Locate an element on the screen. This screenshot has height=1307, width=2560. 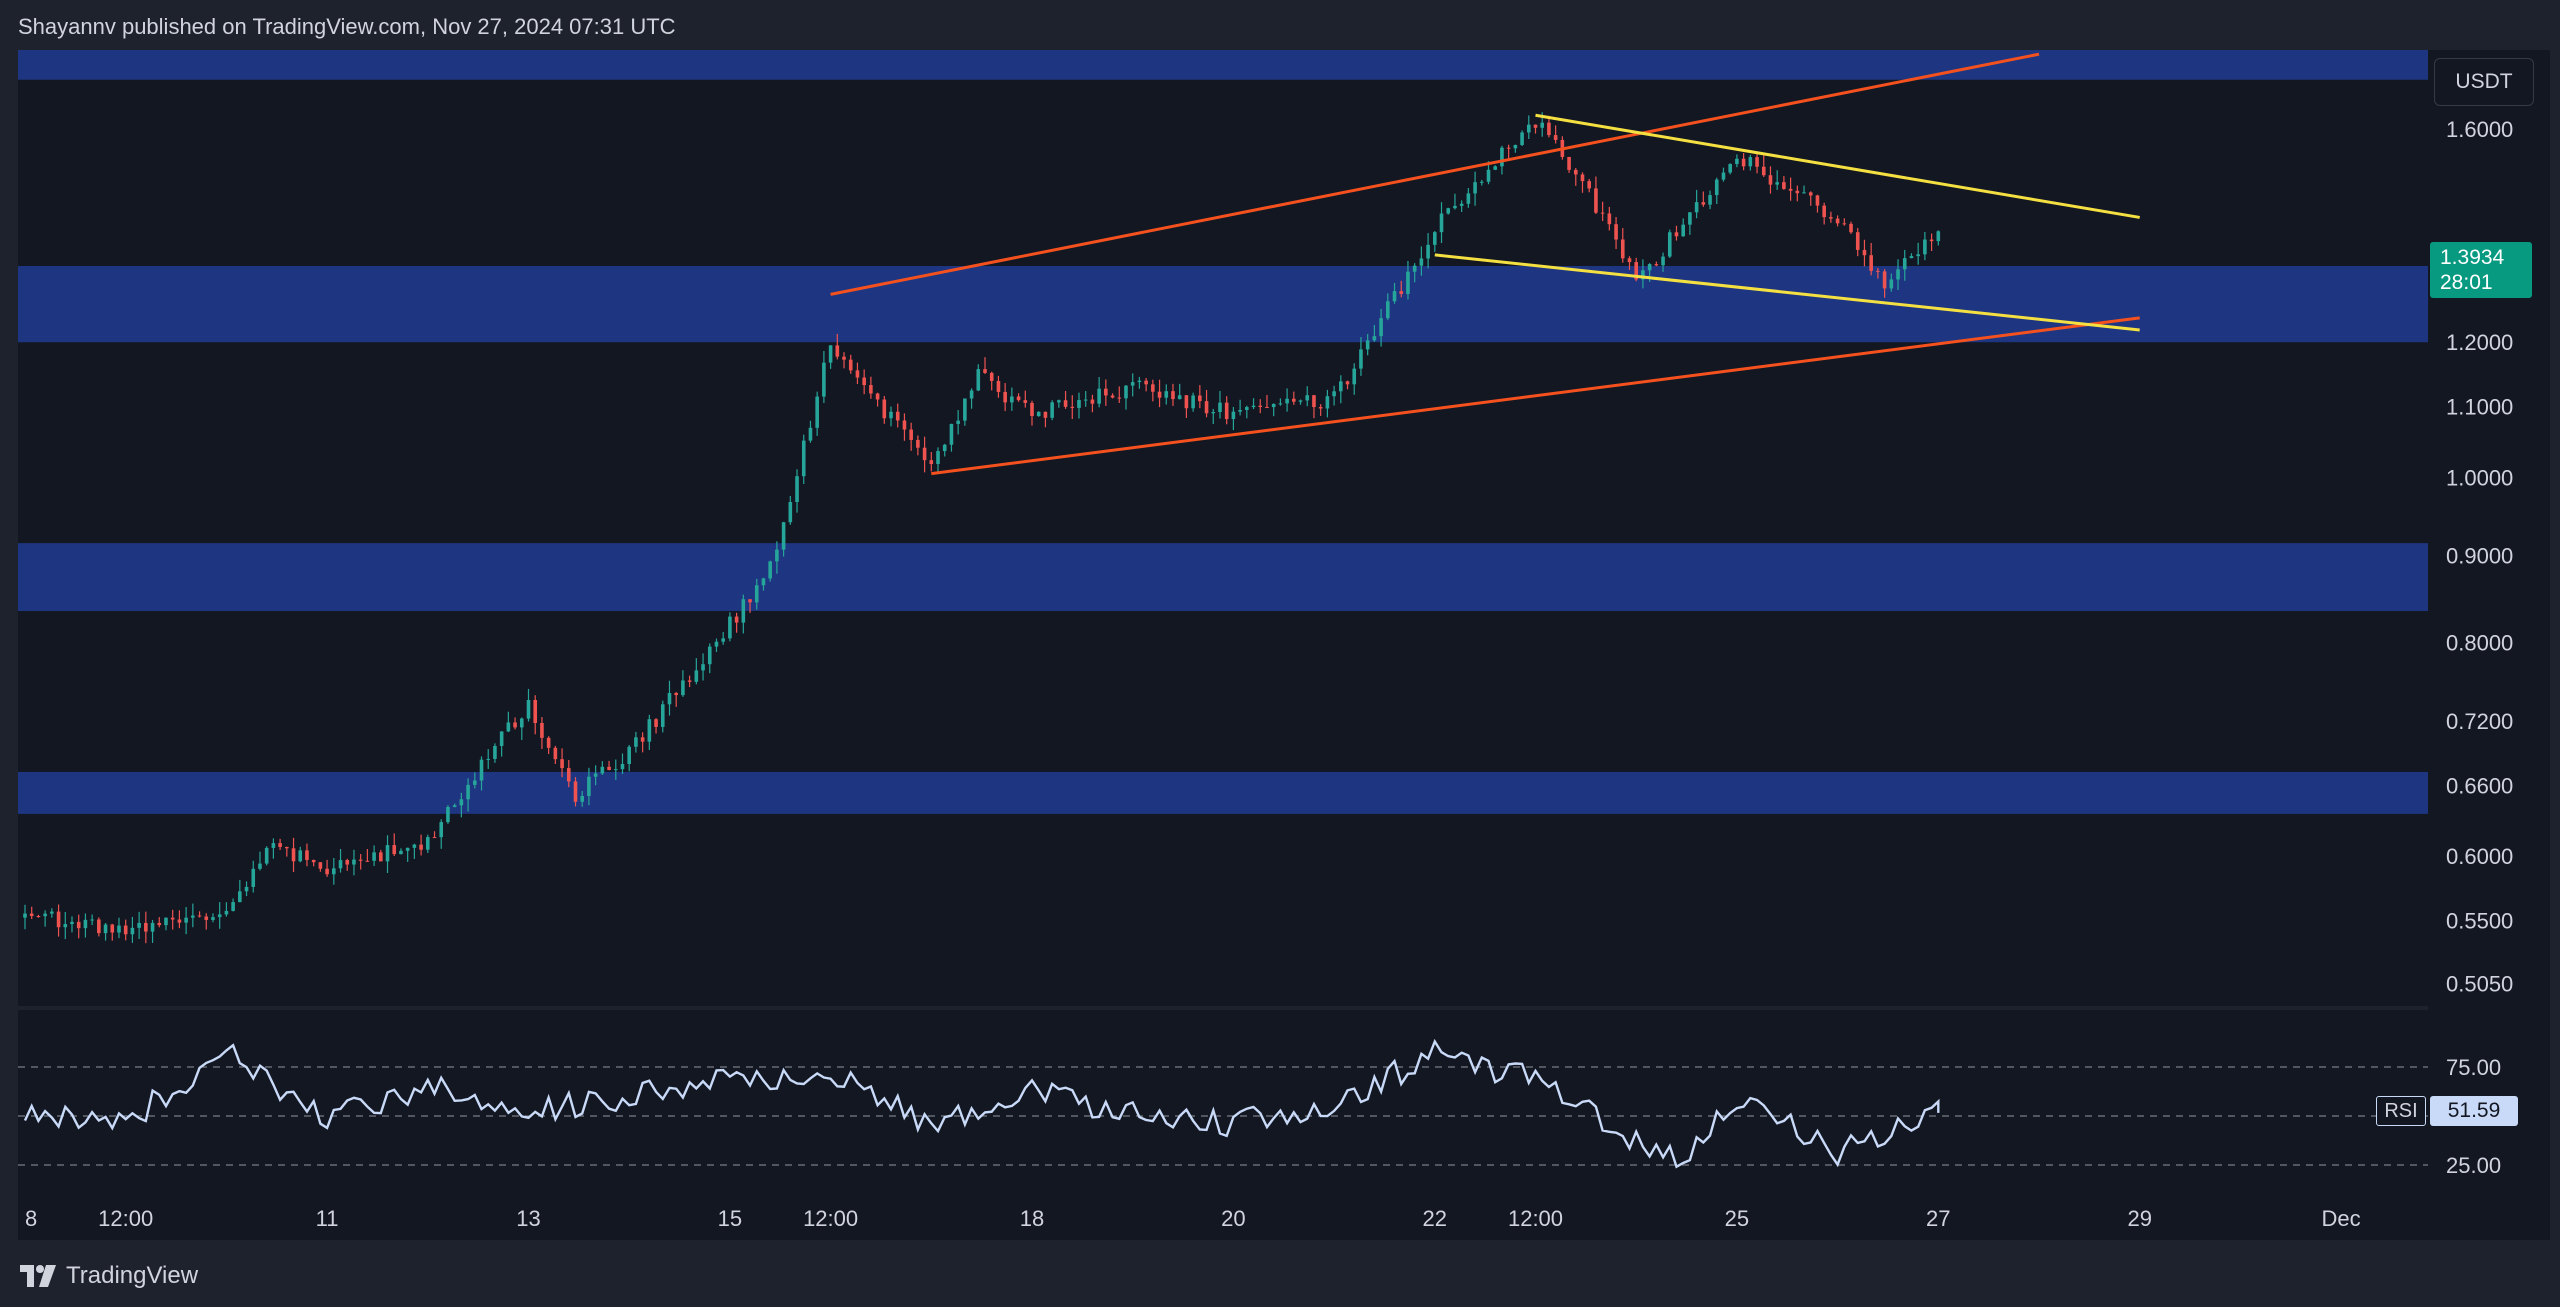
price-tick-label: 1.1000 is located at coordinates (2479, 407).